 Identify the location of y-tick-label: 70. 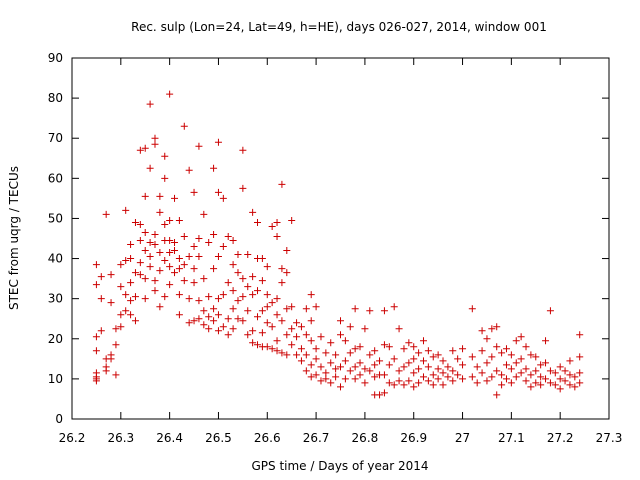
(55, 138).